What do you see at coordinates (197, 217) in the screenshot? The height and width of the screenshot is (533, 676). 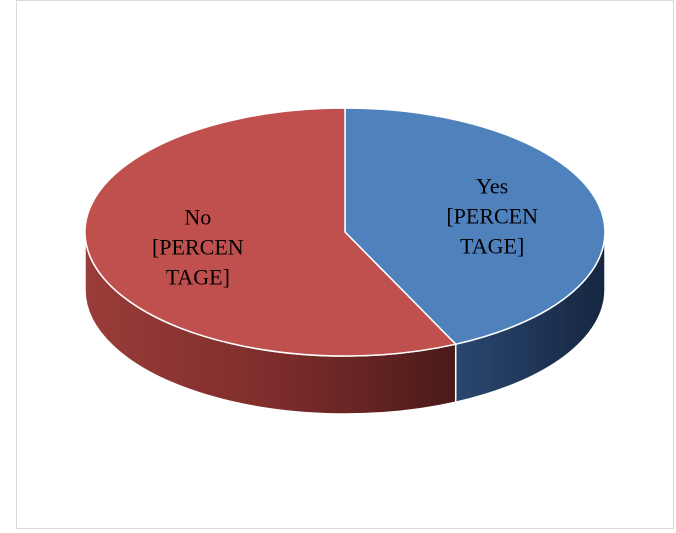 I see `data-label-line: No` at bounding box center [197, 217].